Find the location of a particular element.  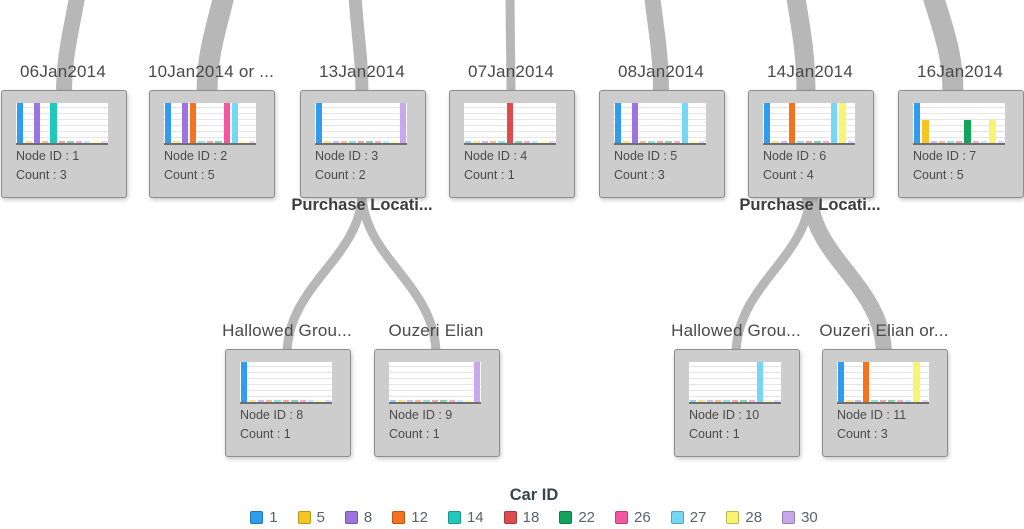

node-id-text: Node ID : 2 is located at coordinates (196, 156).